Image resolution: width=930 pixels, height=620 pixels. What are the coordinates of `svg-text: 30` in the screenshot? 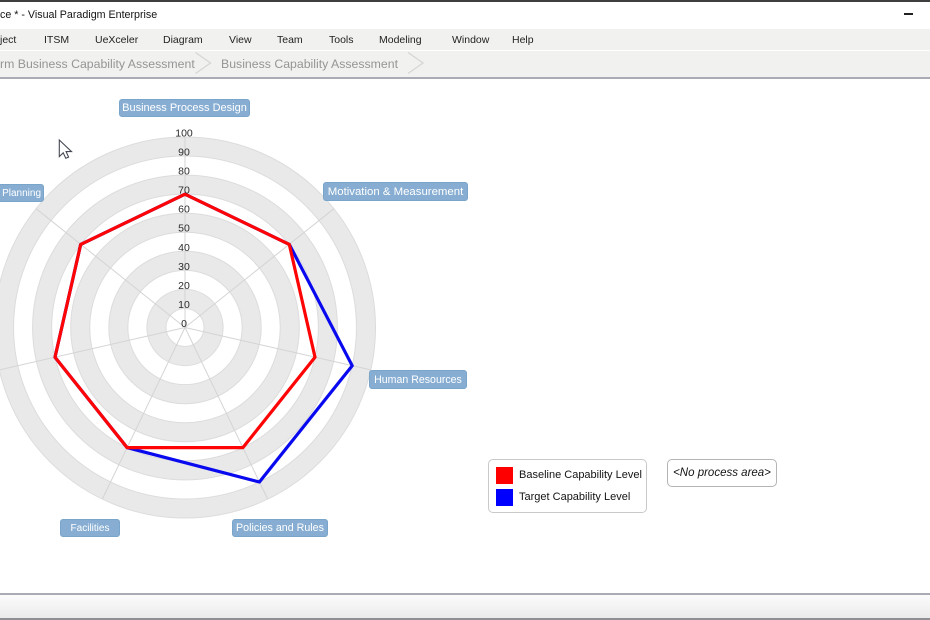 It's located at (184, 267).